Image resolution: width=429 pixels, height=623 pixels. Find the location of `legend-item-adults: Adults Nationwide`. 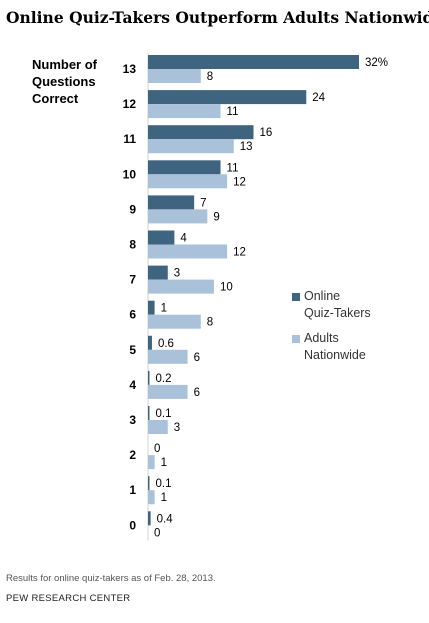

legend-item-adults: Adults Nationwide is located at coordinates (331, 347).